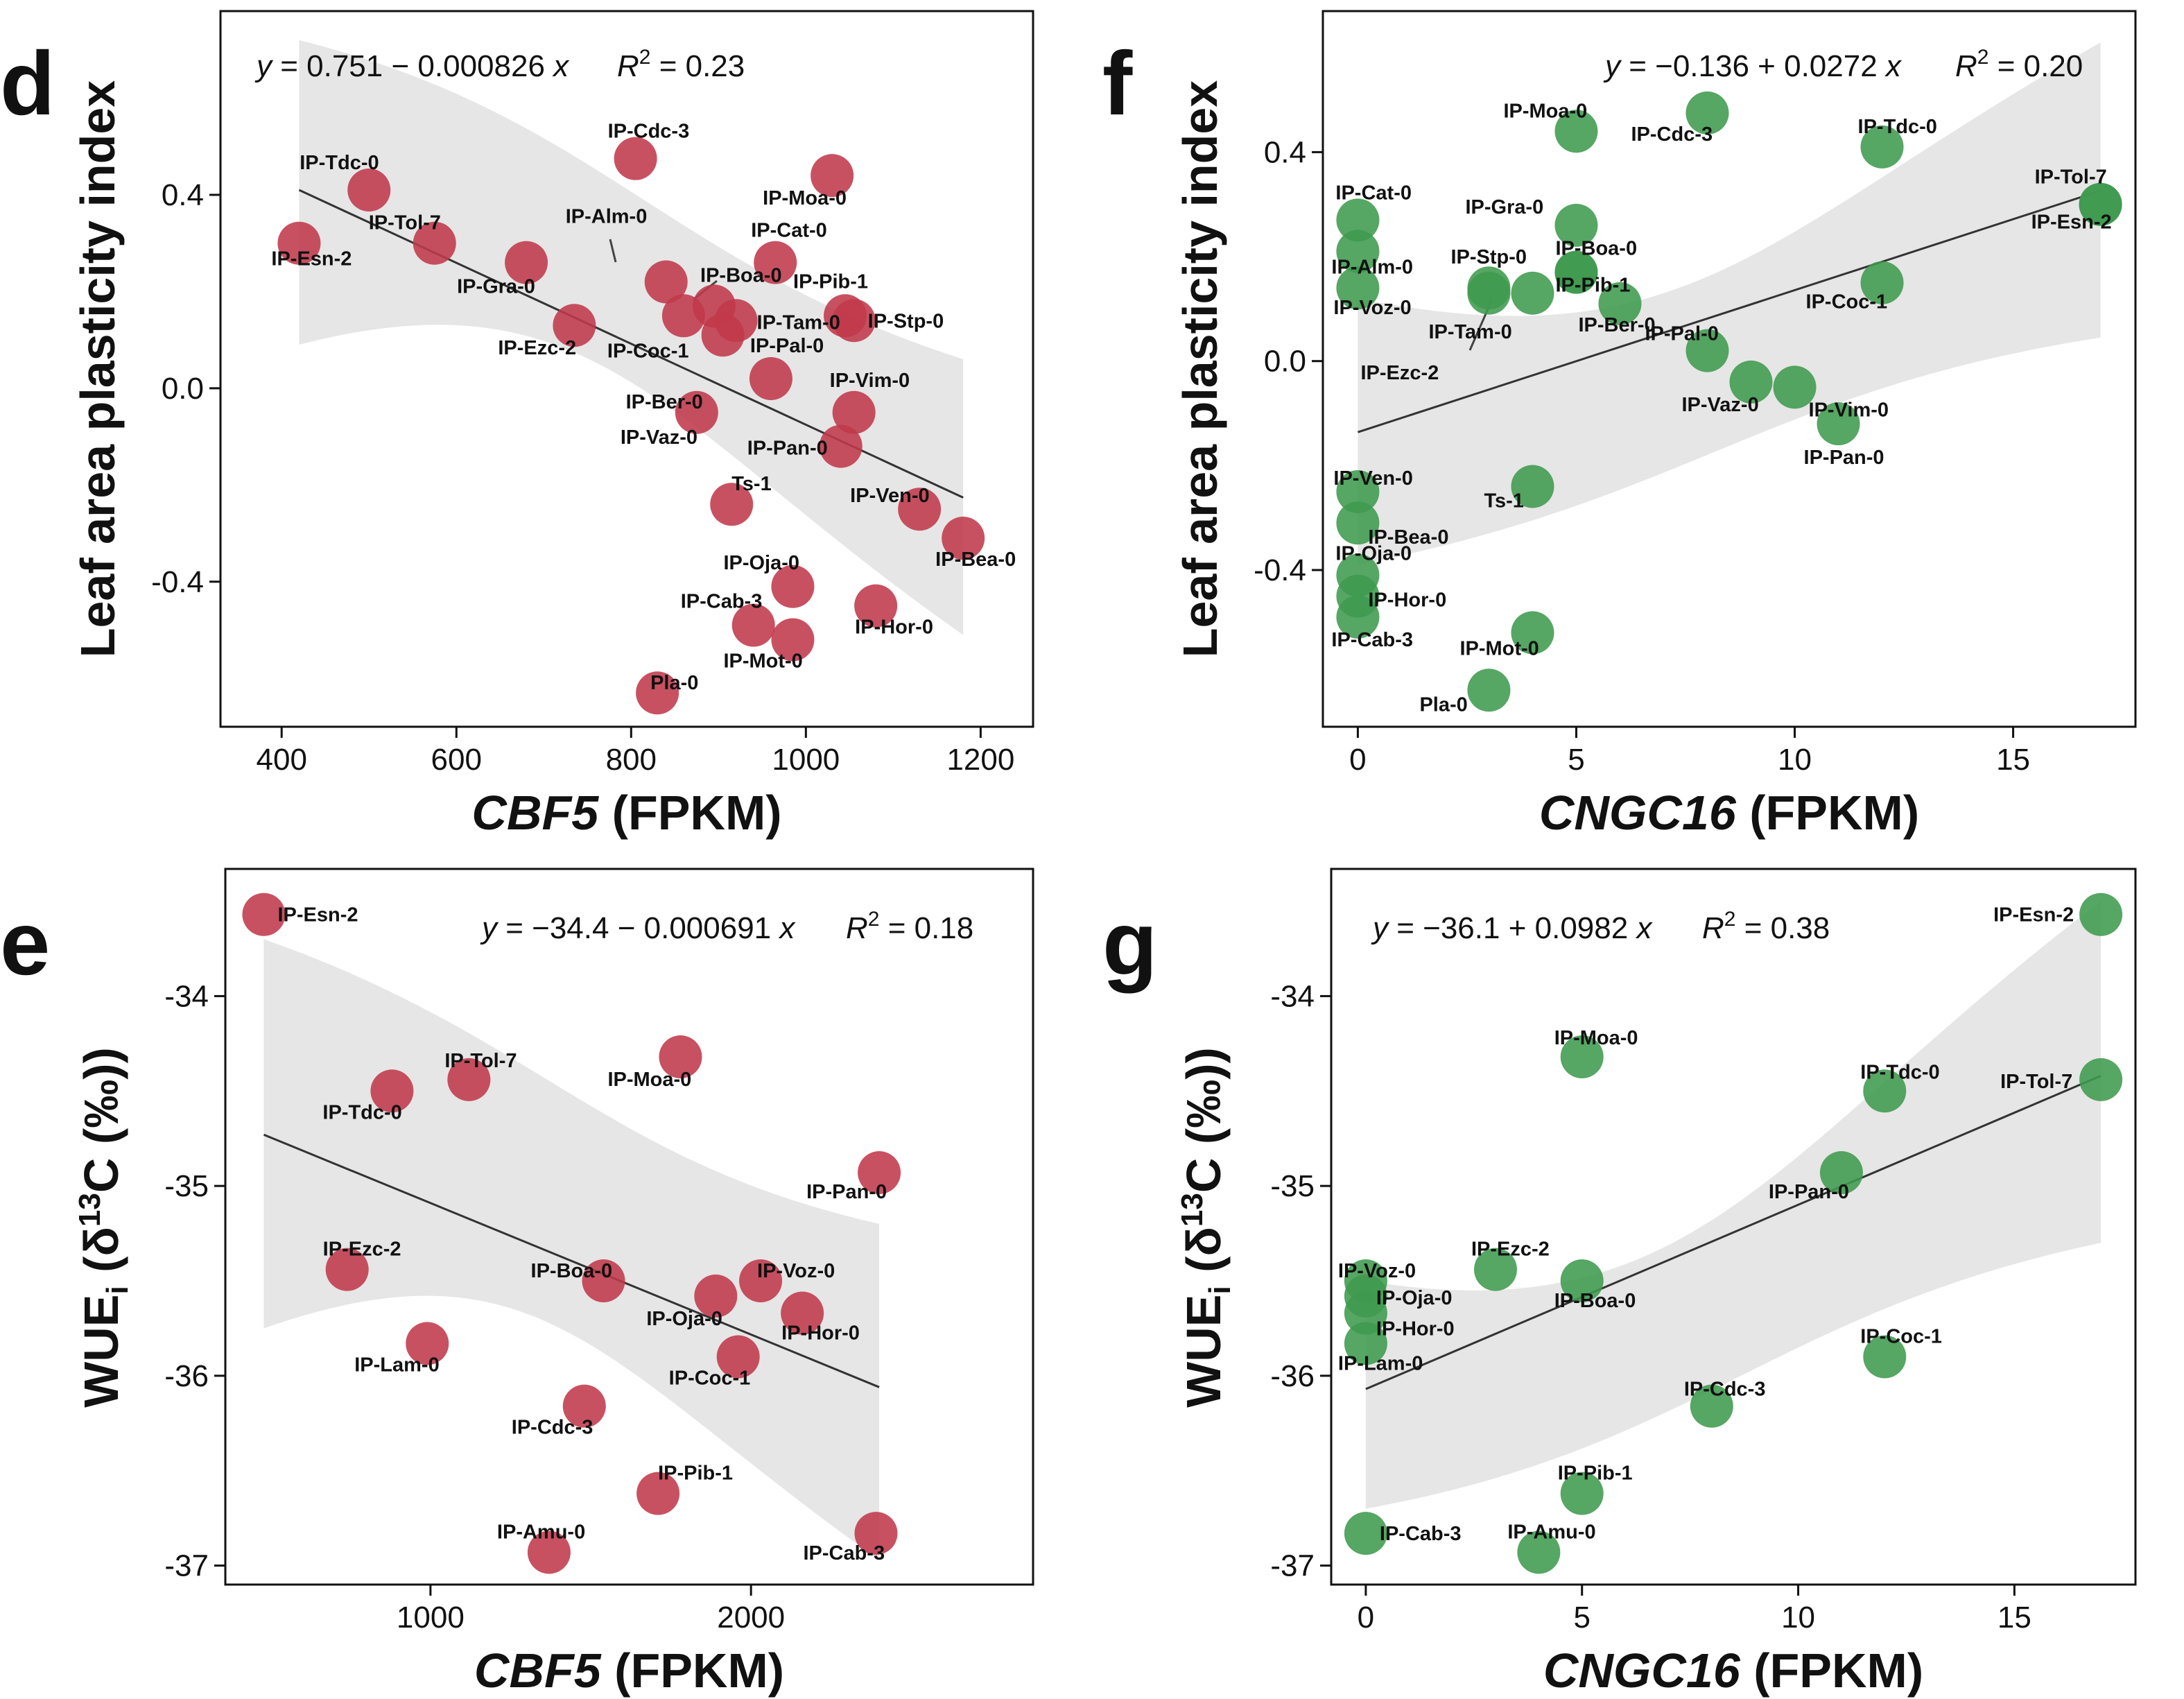 Image resolution: width=2184 pixels, height=1699 pixels. Describe the element at coordinates (431, 1618) in the screenshot. I see `x-tick-label: 1000` at that location.